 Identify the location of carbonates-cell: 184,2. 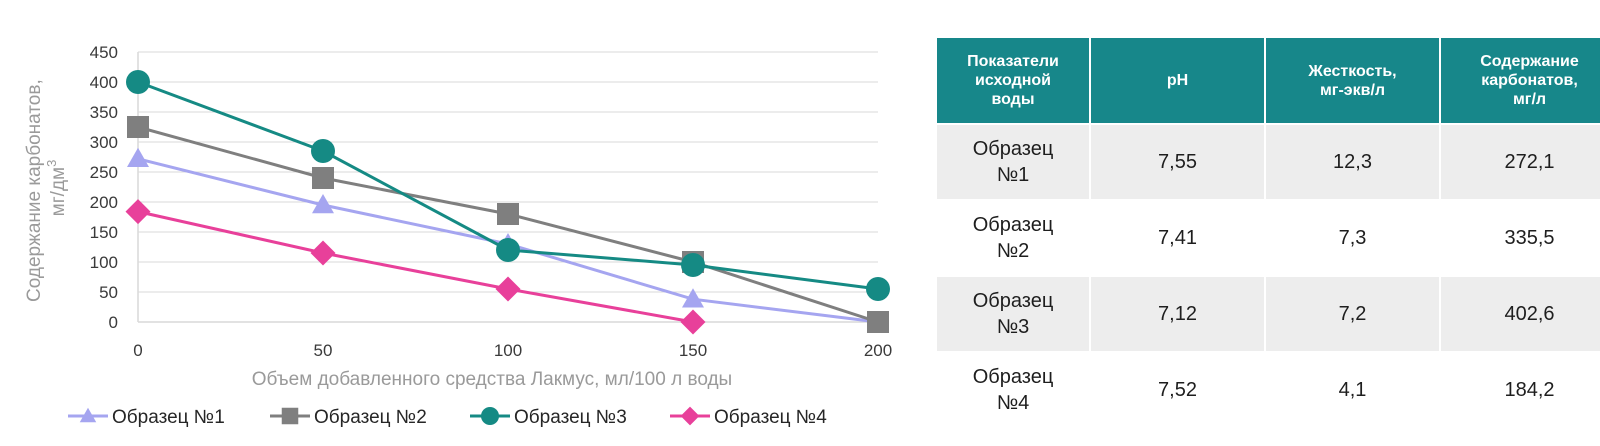
(1520, 389).